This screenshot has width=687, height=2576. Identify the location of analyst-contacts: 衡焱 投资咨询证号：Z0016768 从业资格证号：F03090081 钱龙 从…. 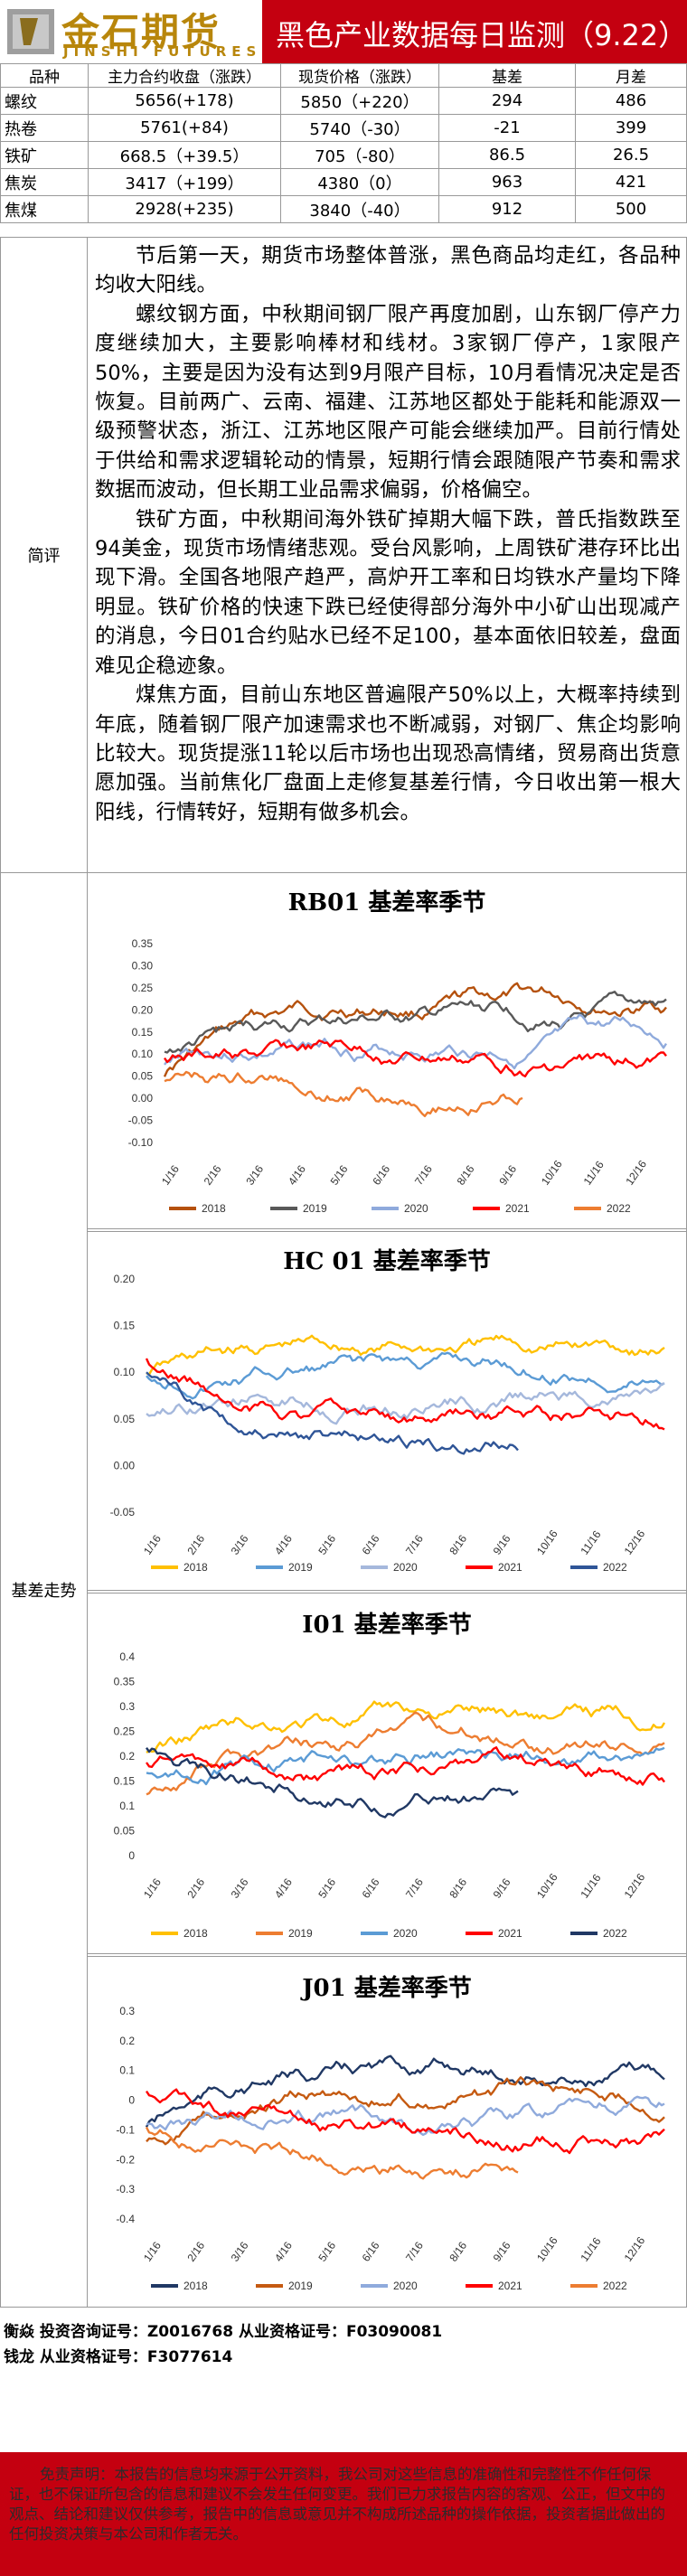
(343, 2363).